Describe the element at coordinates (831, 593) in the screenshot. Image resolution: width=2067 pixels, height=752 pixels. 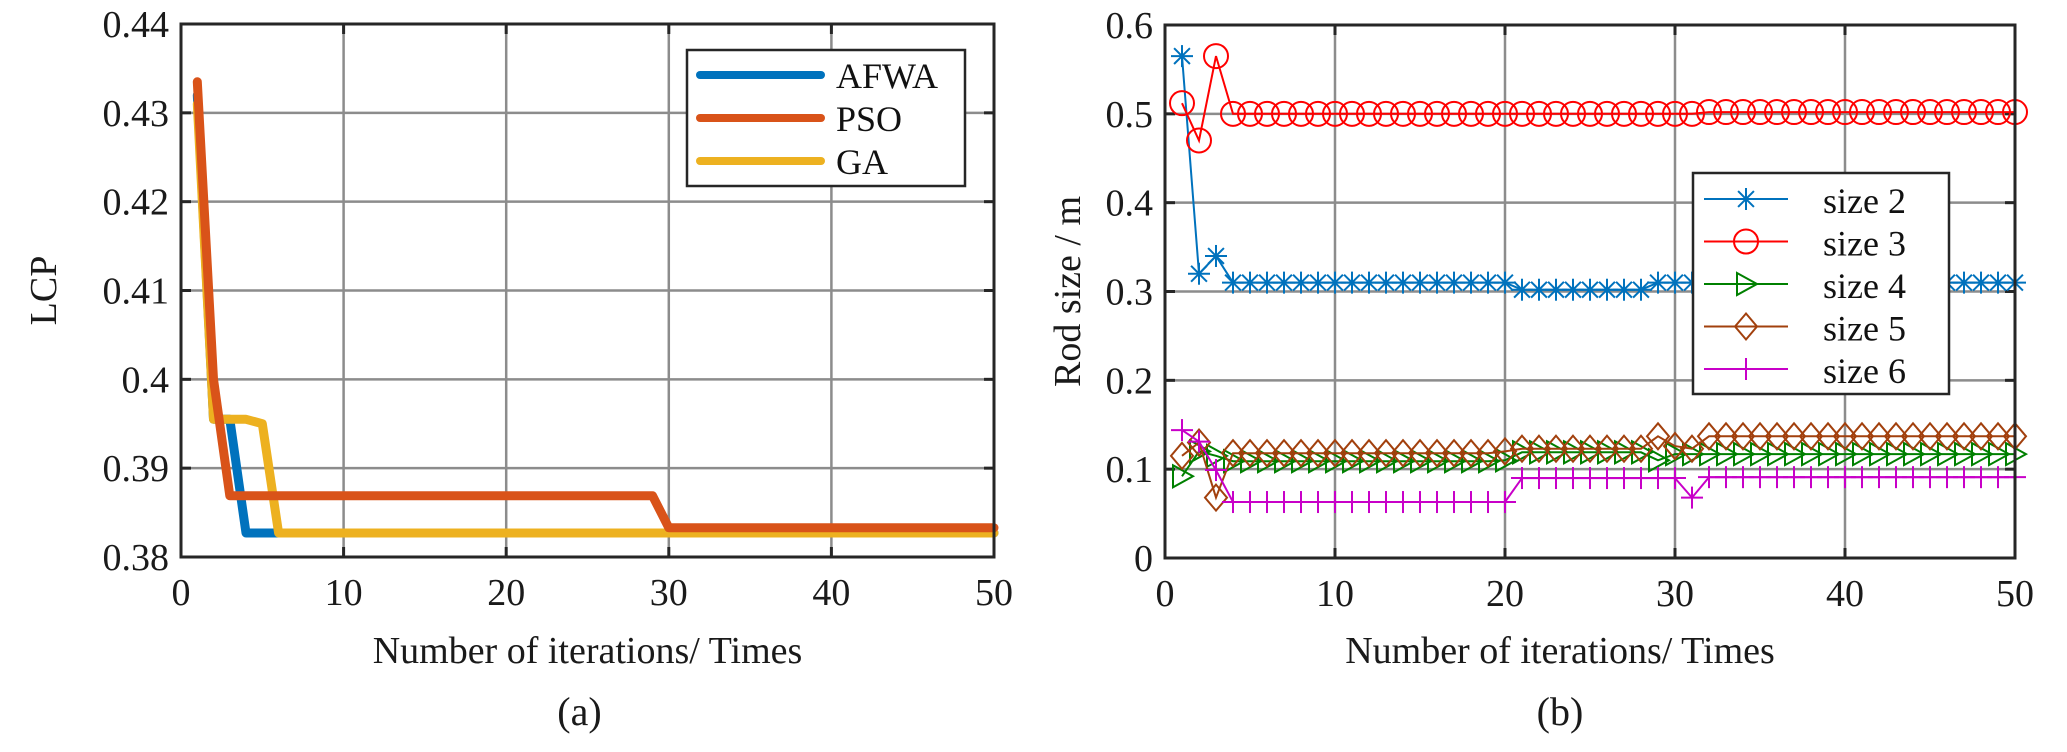
I see `x-tick-label: 40` at that location.